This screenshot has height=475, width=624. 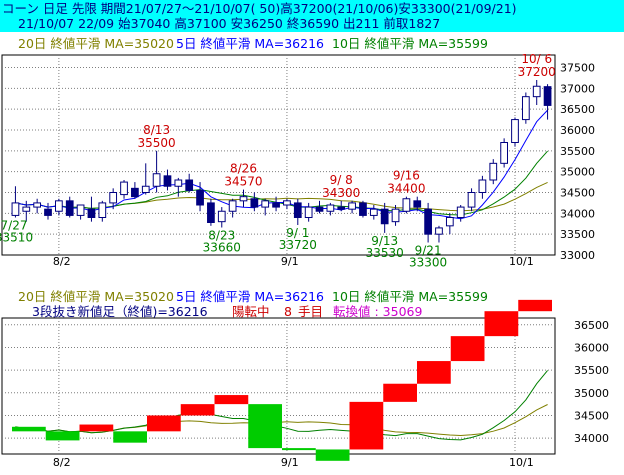 What do you see at coordinates (222, 248) in the screenshot?
I see `low-annotation-value: 33660` at bounding box center [222, 248].